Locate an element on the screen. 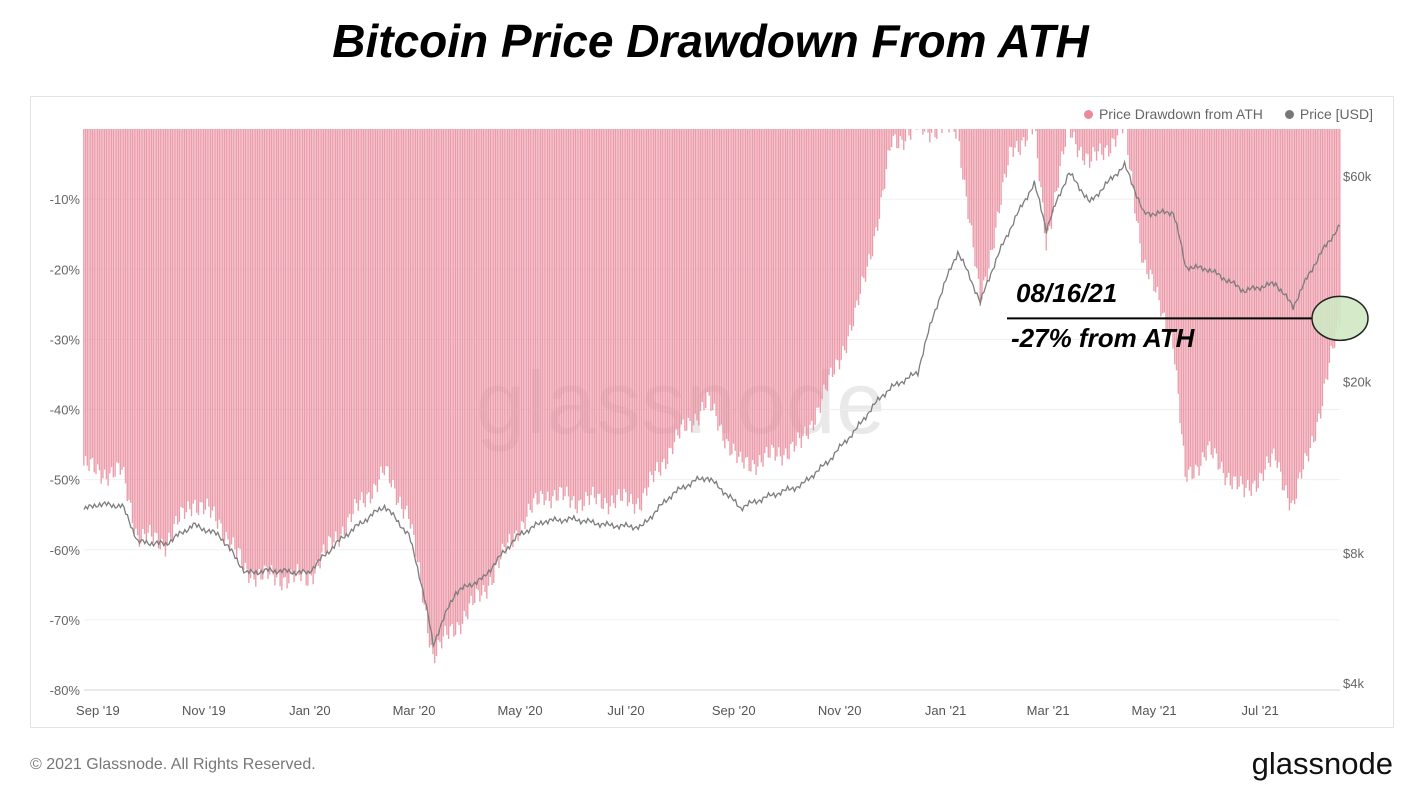 Image resolution: width=1421 pixels, height=793 pixels. x-tick-label: Nov '19 is located at coordinates (204, 710).